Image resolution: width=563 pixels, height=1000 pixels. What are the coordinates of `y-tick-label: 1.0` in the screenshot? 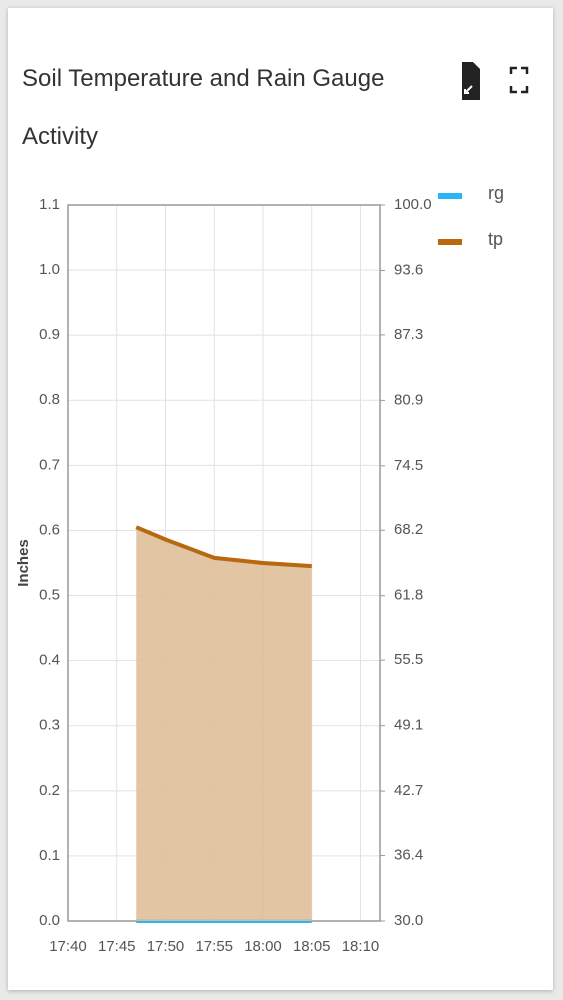 It's located at (49, 269).